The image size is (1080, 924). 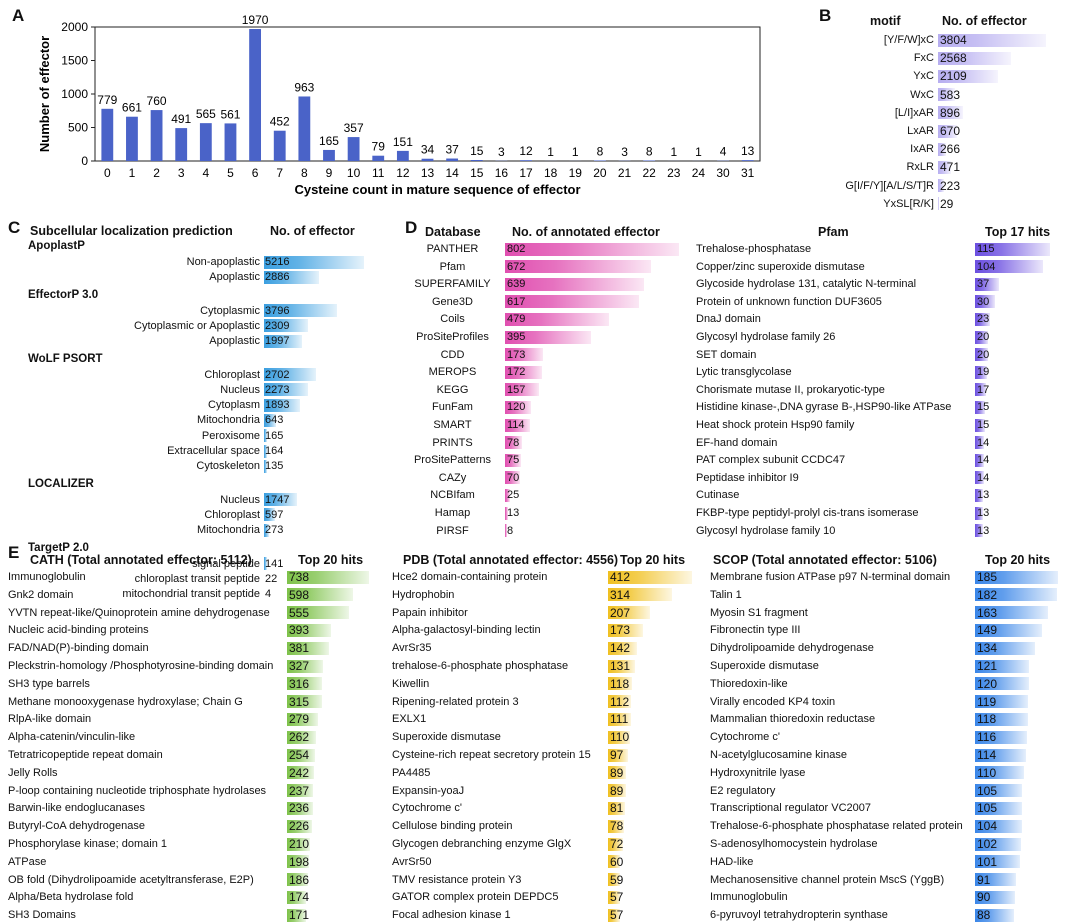 I want to click on pfam-value: 13, so click(x=983, y=495).